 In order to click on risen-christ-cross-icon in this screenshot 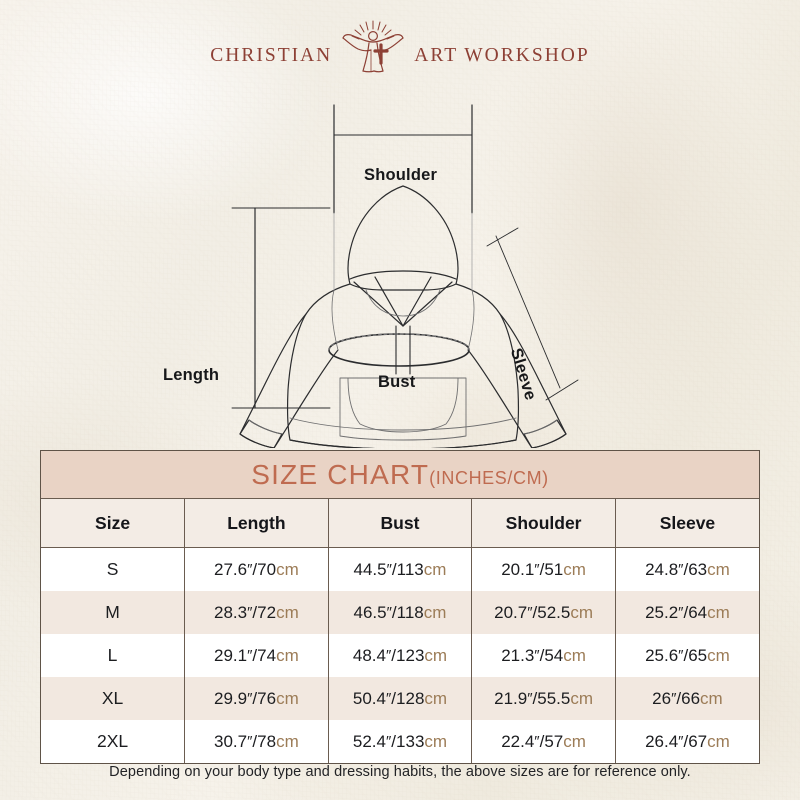, I will do `click(373, 46)`.